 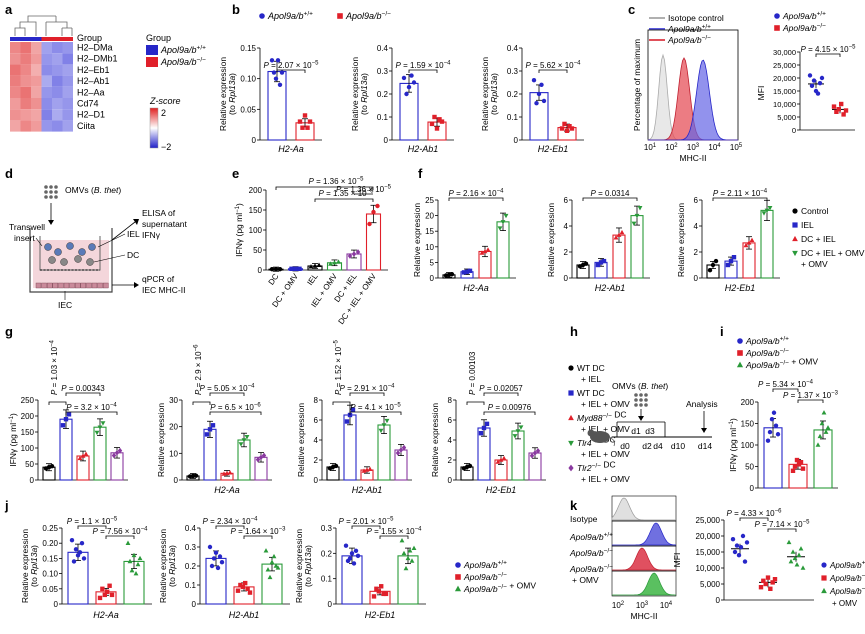 What do you see at coordinates (429, 231) in the screenshot?
I see `y-tick-label: 15` at bounding box center [429, 231].